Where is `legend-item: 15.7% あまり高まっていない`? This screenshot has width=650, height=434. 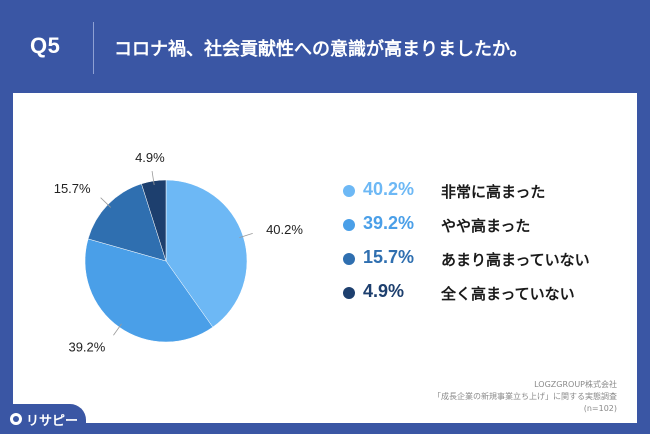
legend-item: 15.7% あまり高まっていない is located at coordinates (483, 264).